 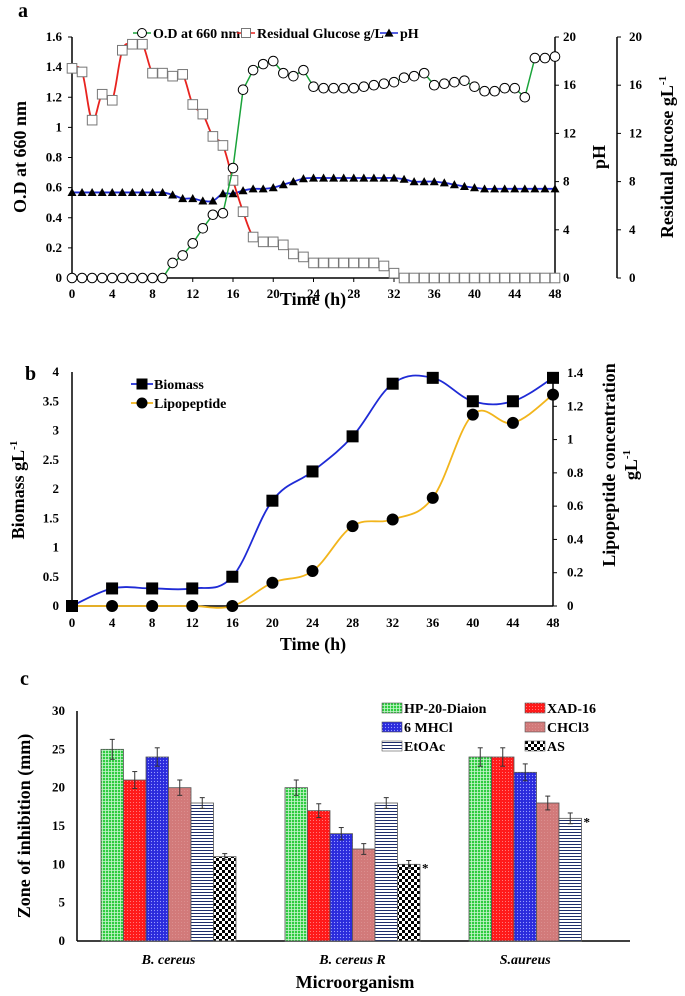 What do you see at coordinates (62, 902) in the screenshot?
I see `panel-c-y-tick-label: 5` at bounding box center [62, 902].